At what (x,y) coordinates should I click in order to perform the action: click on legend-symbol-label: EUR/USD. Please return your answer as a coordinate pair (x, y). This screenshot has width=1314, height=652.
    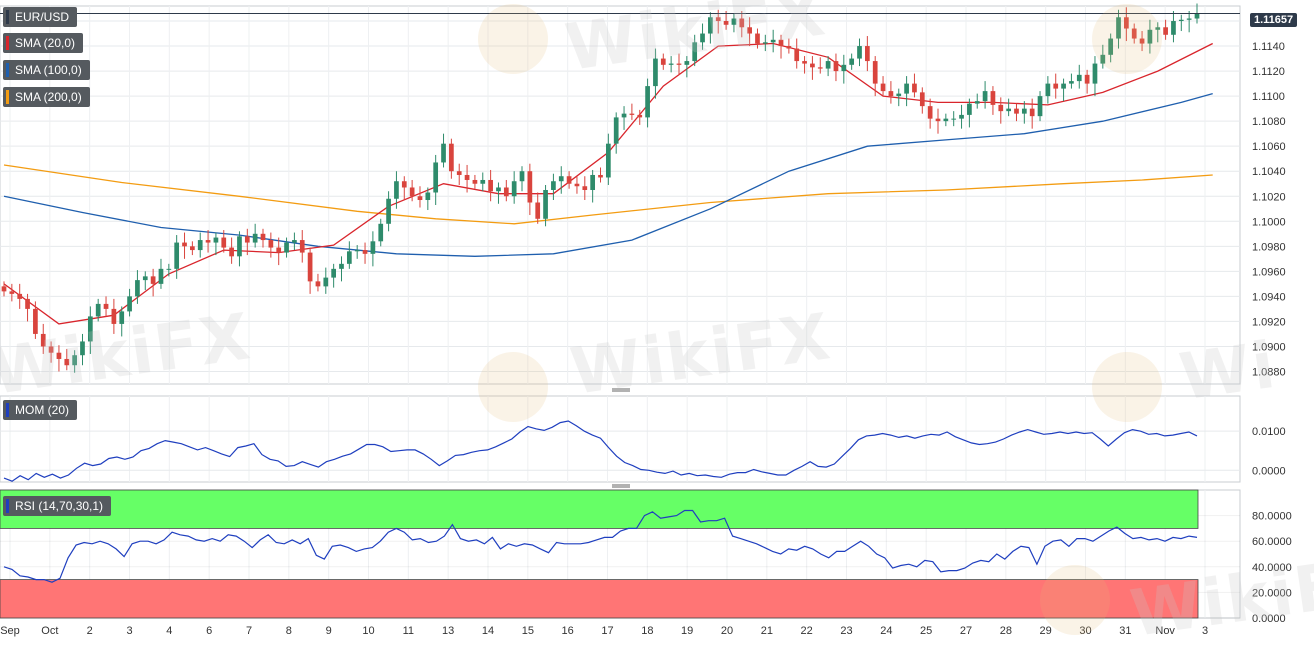
    Looking at the image, I should click on (42, 17).